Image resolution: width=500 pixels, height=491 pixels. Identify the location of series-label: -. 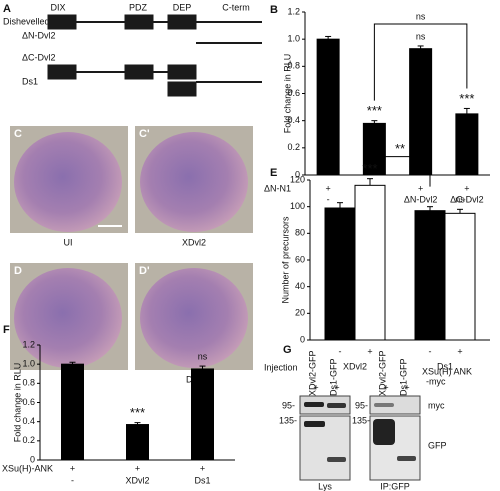
(340, 351).